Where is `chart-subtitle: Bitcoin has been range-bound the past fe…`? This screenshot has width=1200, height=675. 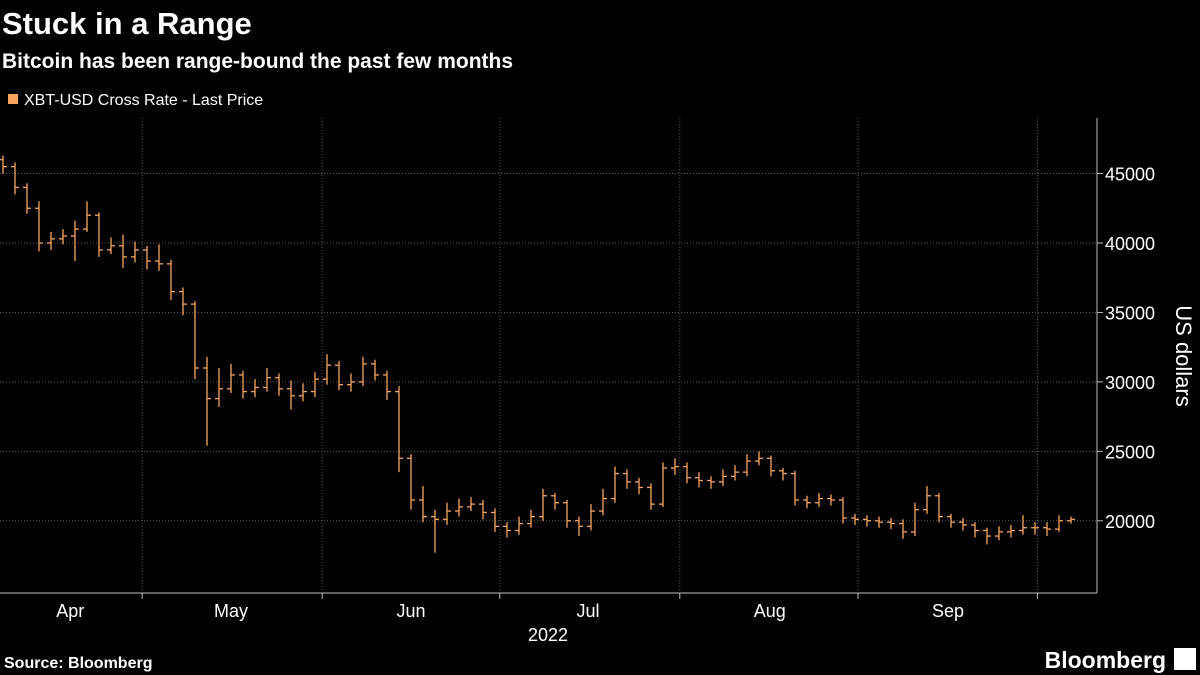 chart-subtitle: Bitcoin has been range-bound the past fe… is located at coordinates (257, 61).